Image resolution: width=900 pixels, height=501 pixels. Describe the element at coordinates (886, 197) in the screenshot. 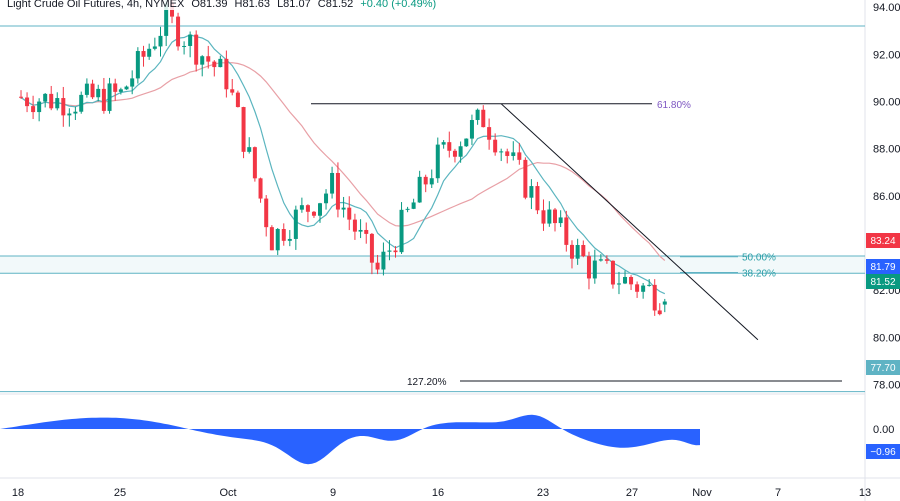

I see `y-tick-label: 86.00` at that location.